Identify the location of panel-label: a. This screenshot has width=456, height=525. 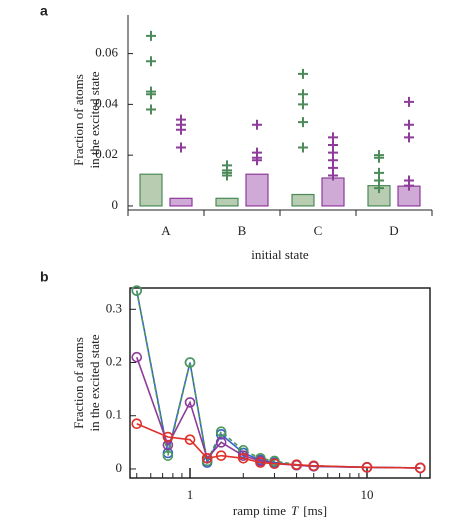
(44, 11).